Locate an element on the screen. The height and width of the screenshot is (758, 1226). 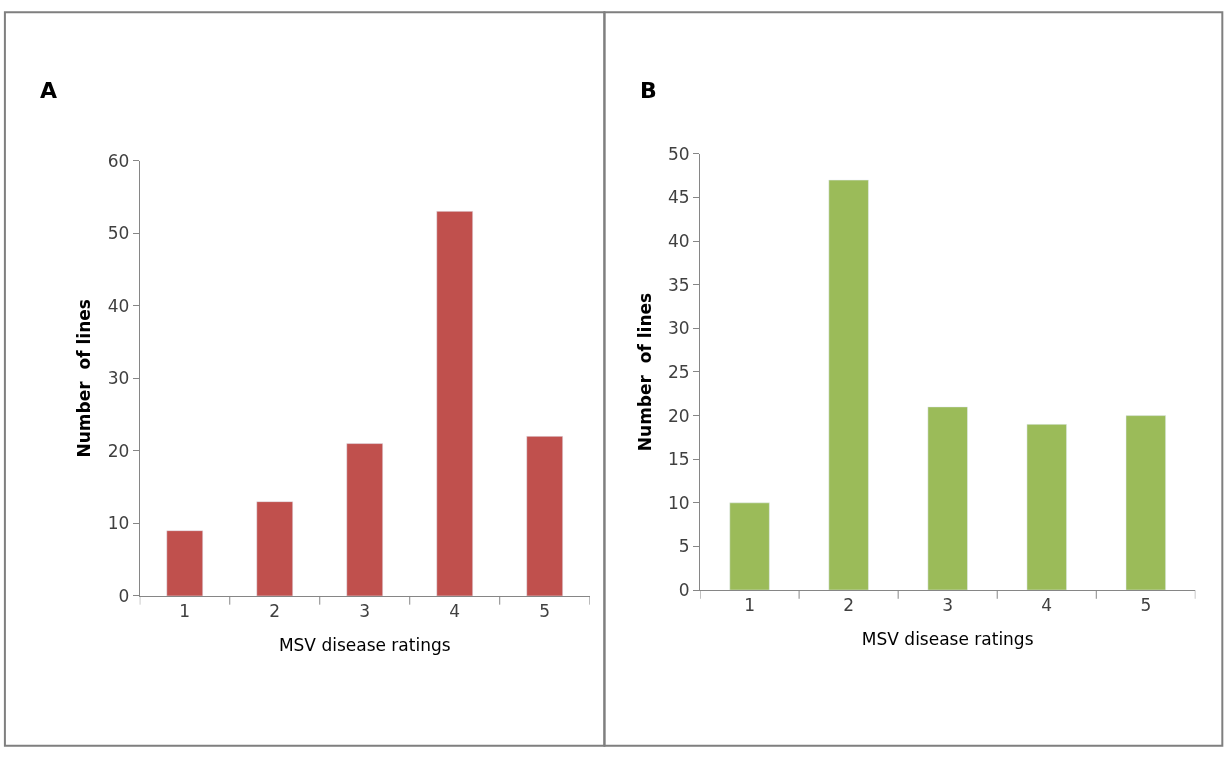
chart-title: B is located at coordinates (648, 90).